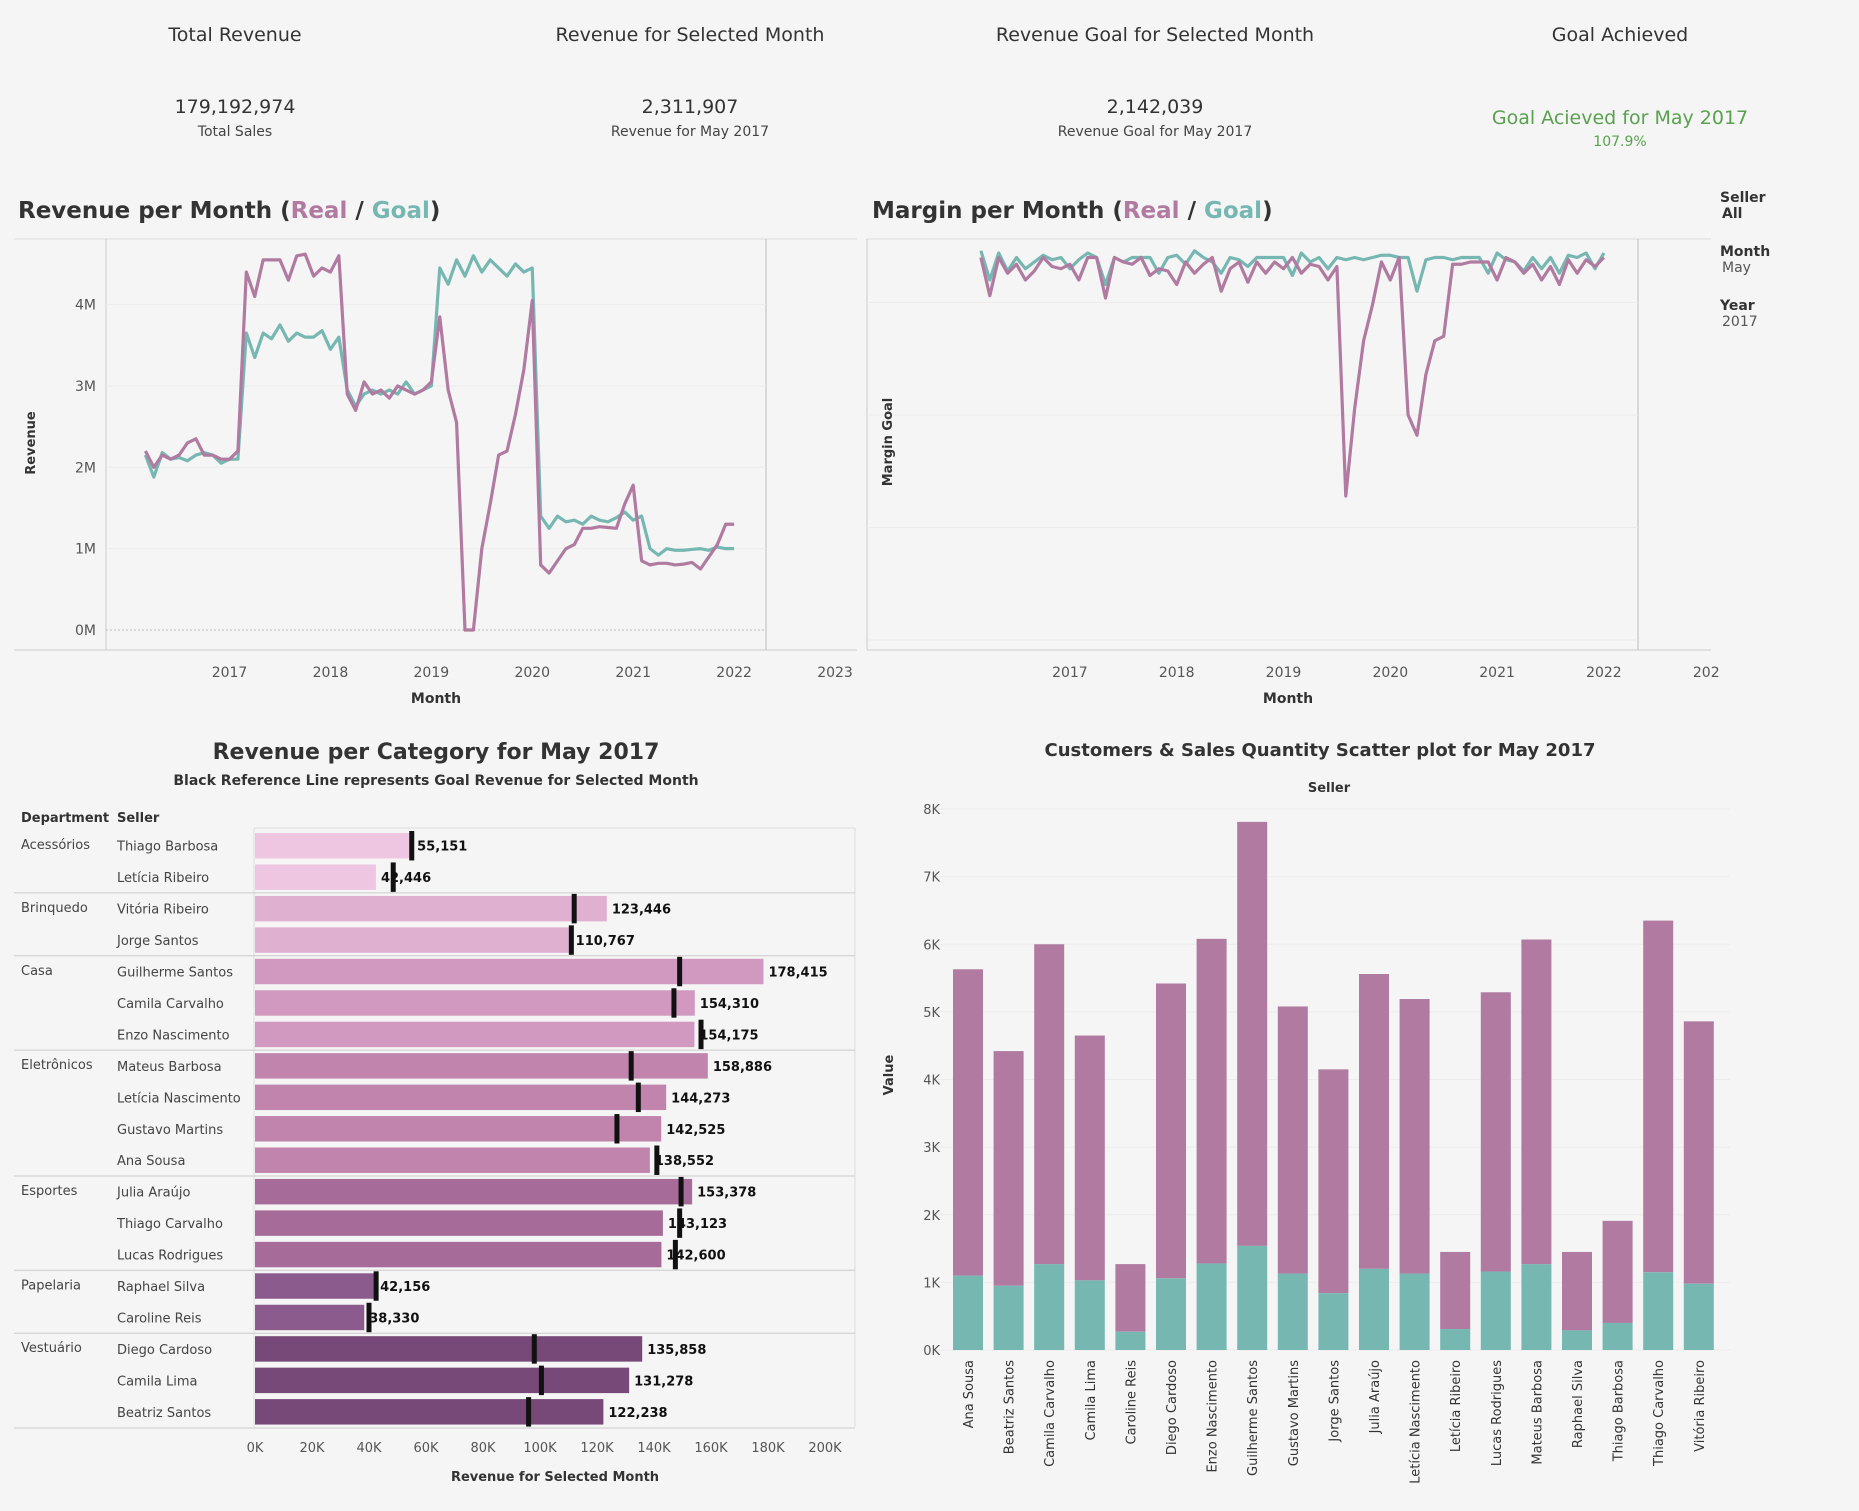 The height and width of the screenshot is (1511, 1859). I want to click on department-label: Esportes, so click(49, 1191).